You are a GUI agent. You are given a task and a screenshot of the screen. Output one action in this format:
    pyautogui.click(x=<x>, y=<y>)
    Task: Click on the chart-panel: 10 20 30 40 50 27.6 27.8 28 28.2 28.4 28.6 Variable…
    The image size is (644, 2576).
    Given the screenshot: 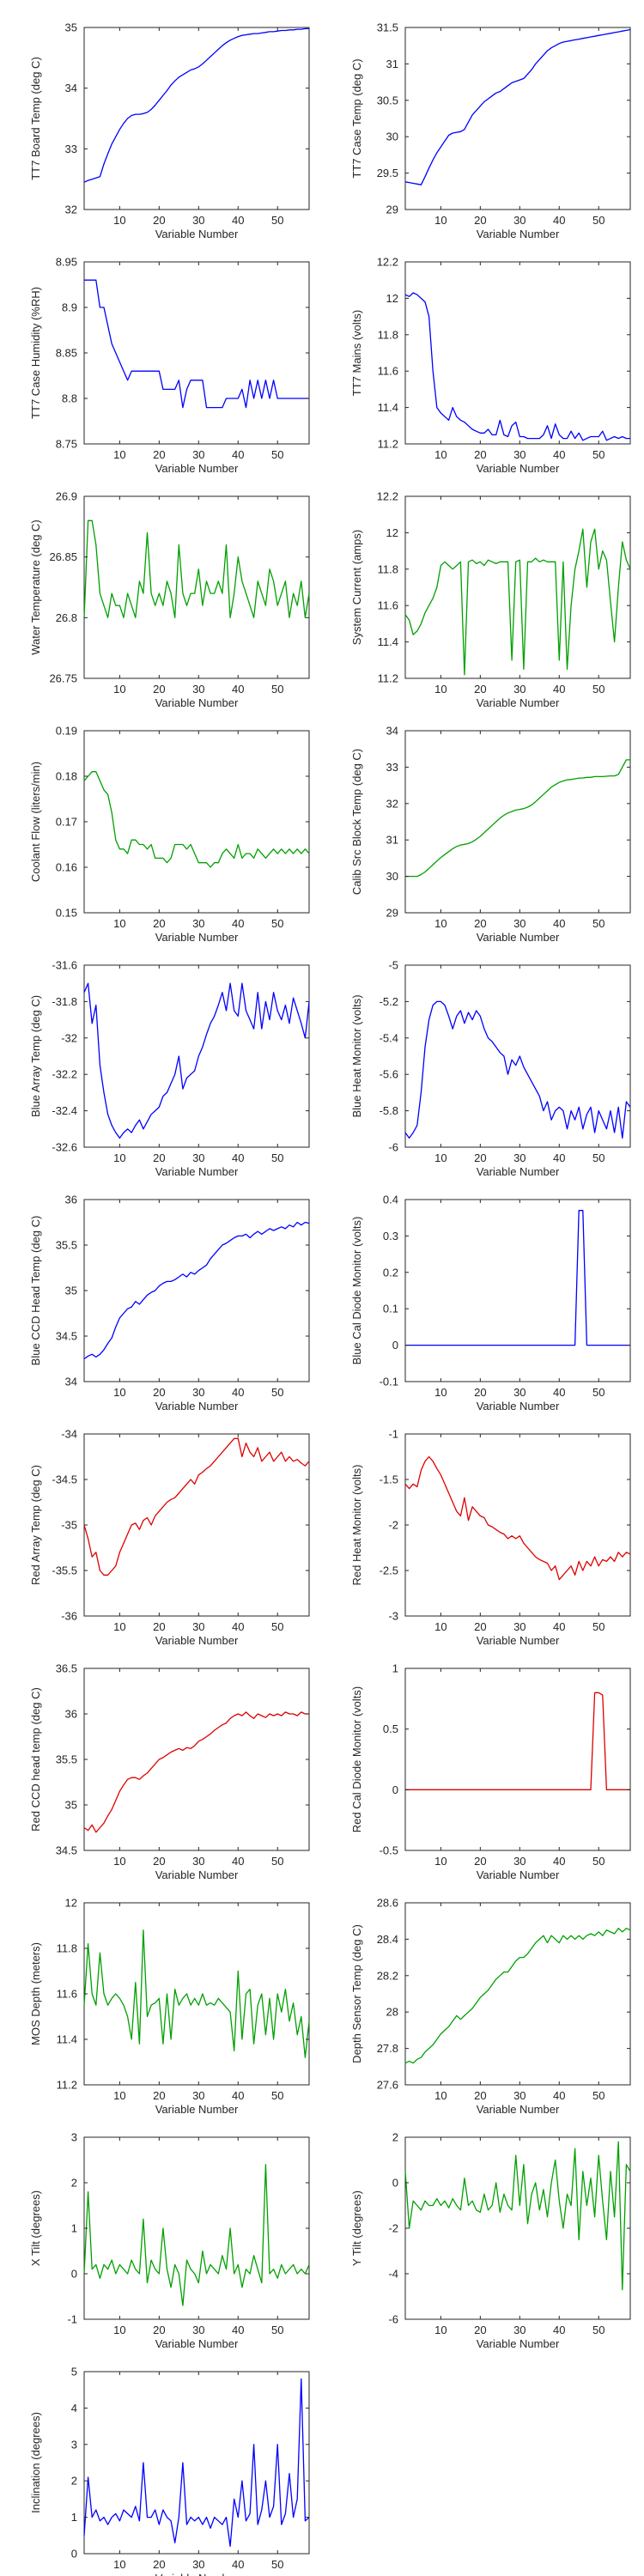 What is the action you would take?
    pyautogui.click(x=490, y=2006)
    